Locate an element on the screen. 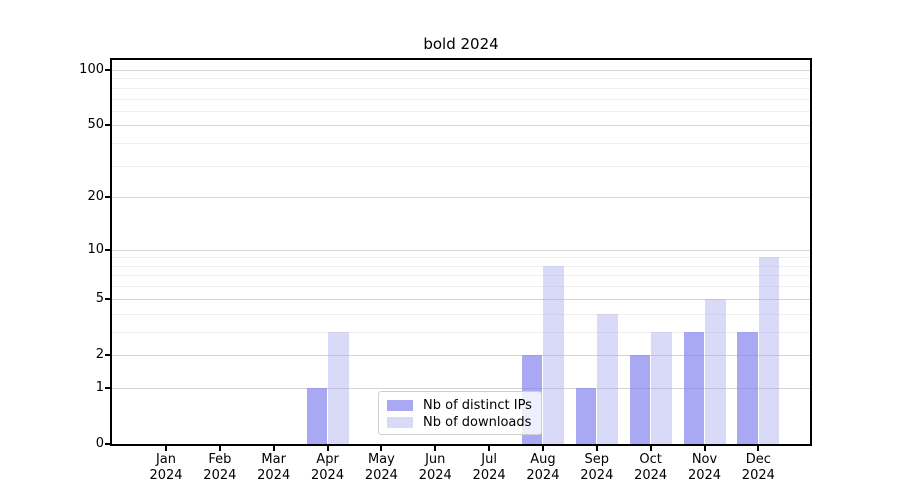 This screenshot has height=500, width=900. x-tick-label: Dec 2024 is located at coordinates (758, 467).